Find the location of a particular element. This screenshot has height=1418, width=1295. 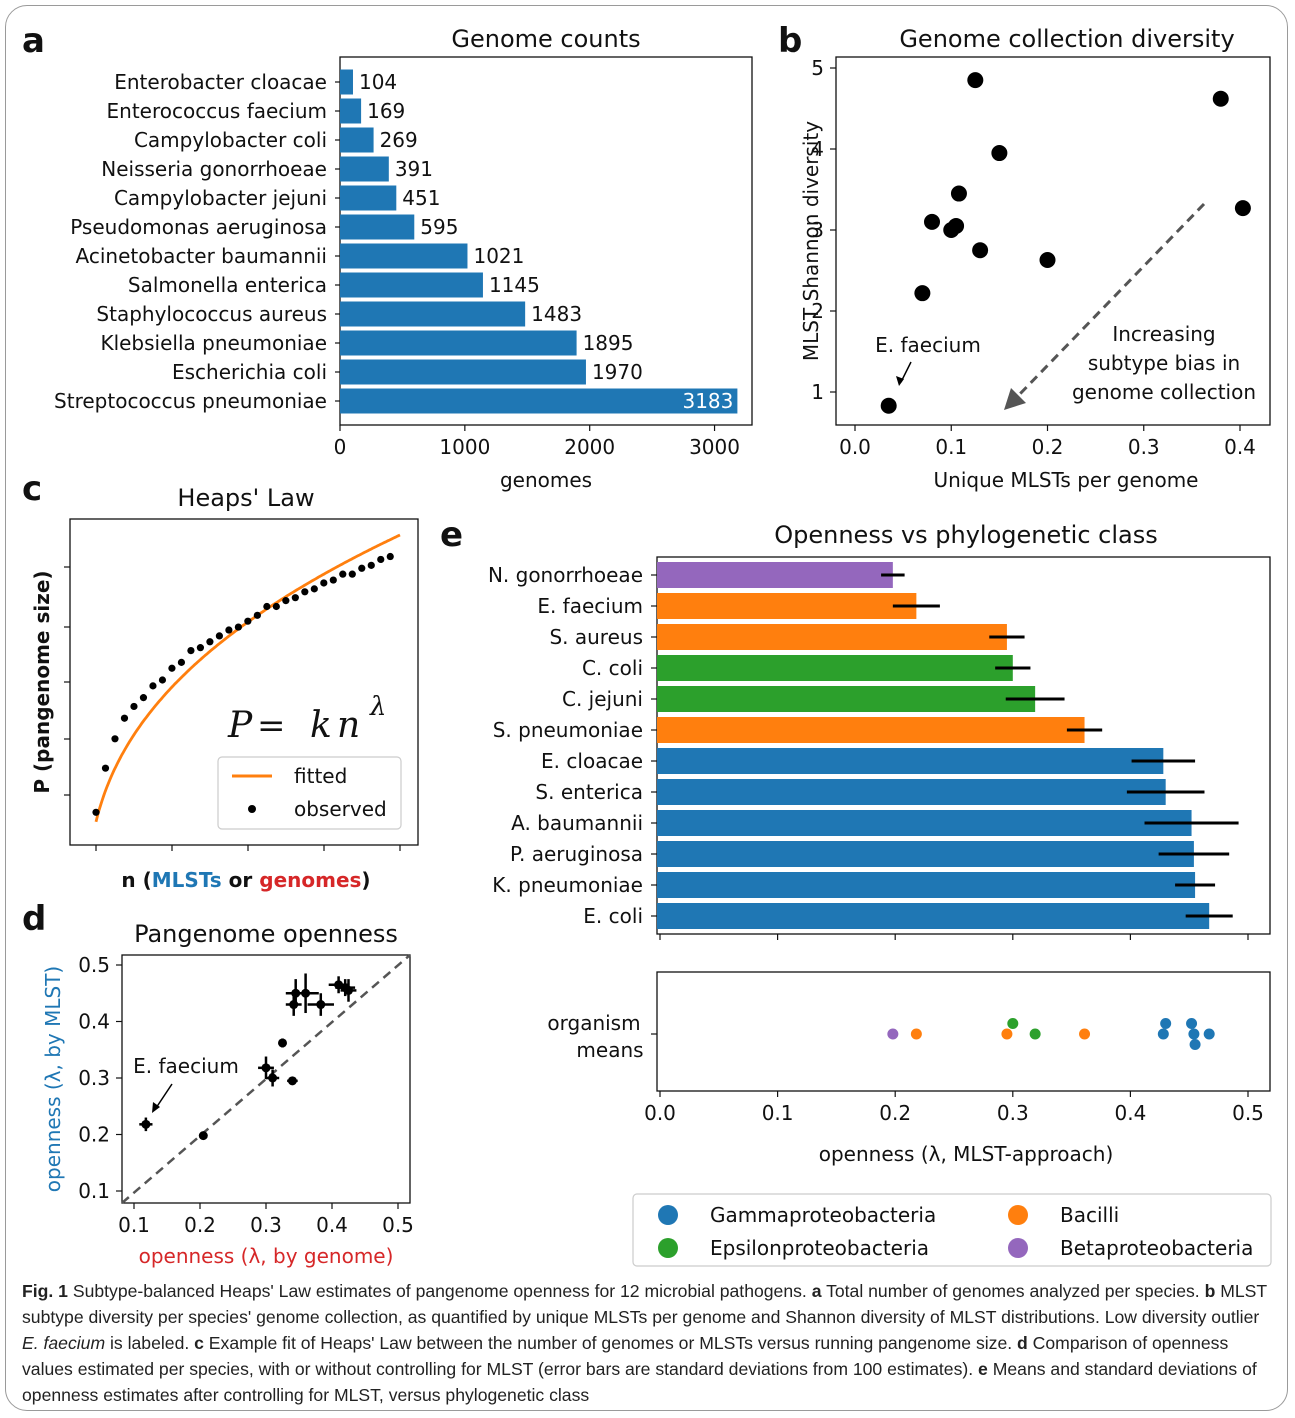

panel-b-annotation-arrowhead is located at coordinates (900, 381).